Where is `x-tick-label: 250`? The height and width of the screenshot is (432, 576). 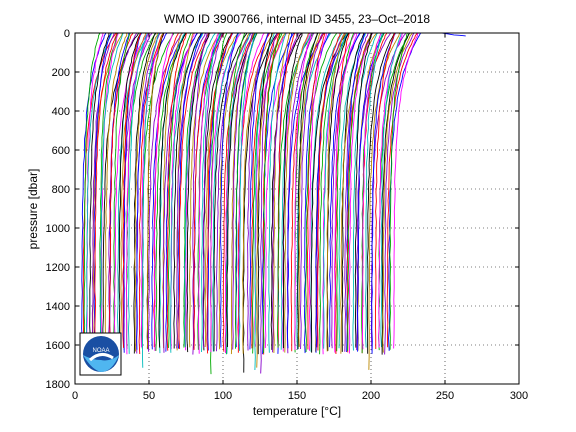
x-tick-label: 250 is located at coordinates (445, 396).